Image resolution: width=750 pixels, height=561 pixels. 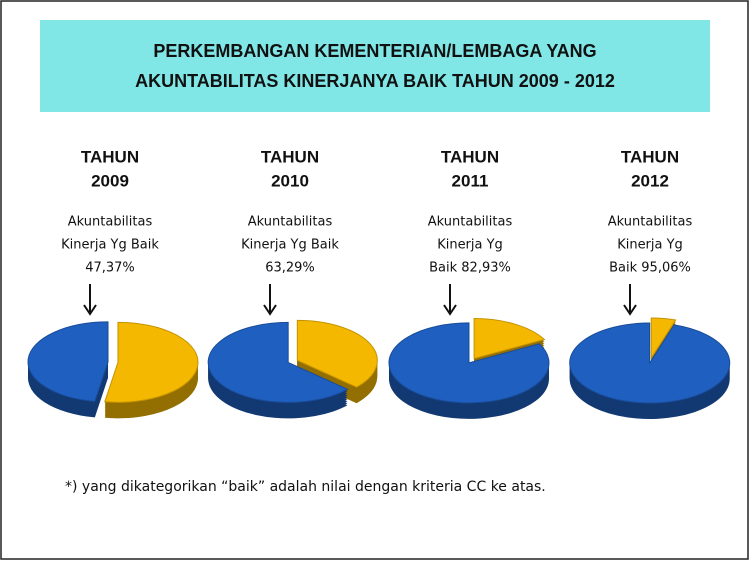 What do you see at coordinates (470, 268) in the screenshot?
I see `value-label: Baik 82,93%` at bounding box center [470, 268].